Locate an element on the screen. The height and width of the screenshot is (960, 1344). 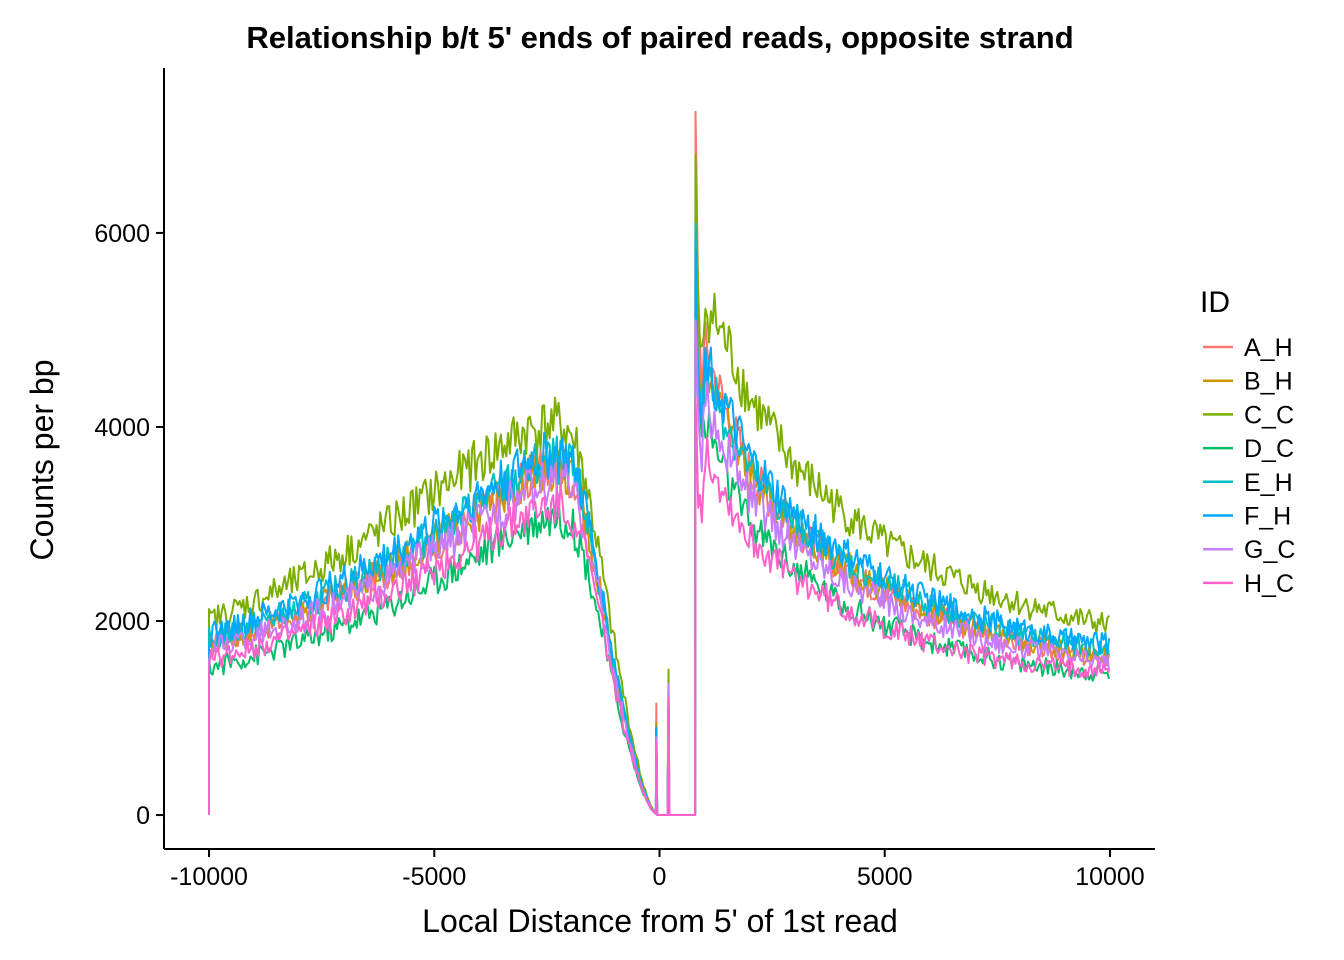
legend-label-C_C: C_C is located at coordinates (1269, 415).